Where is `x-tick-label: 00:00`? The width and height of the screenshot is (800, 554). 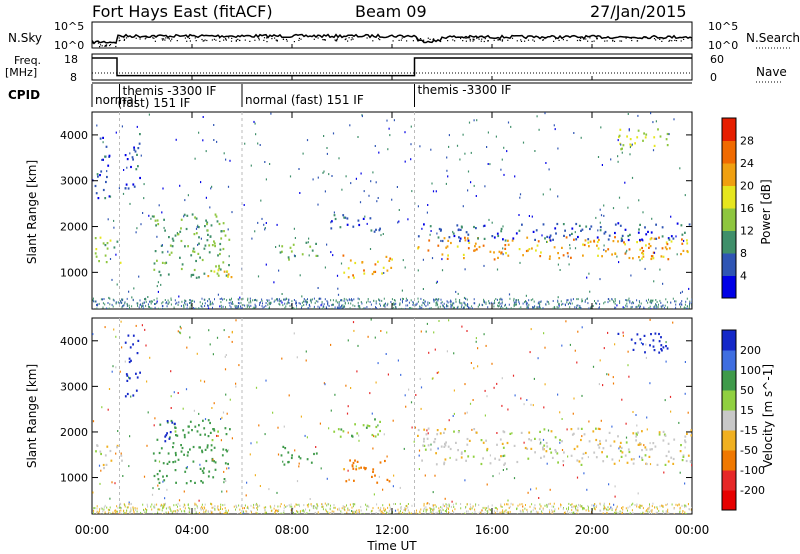
x-tick-label: 00:00 is located at coordinates (692, 530).